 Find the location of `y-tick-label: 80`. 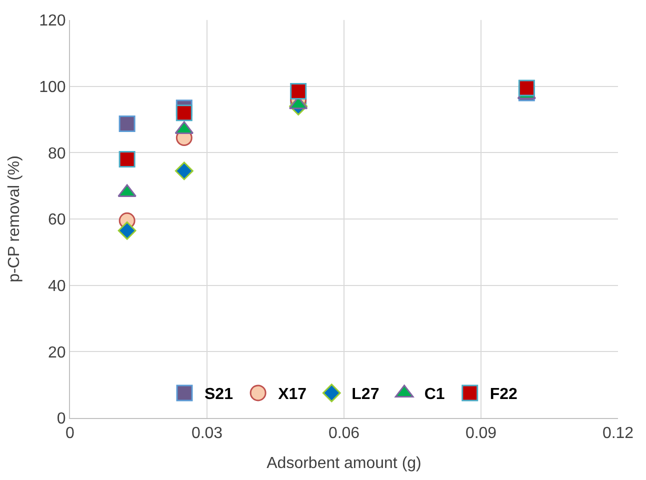

y-tick-label: 80 is located at coordinates (57, 153).